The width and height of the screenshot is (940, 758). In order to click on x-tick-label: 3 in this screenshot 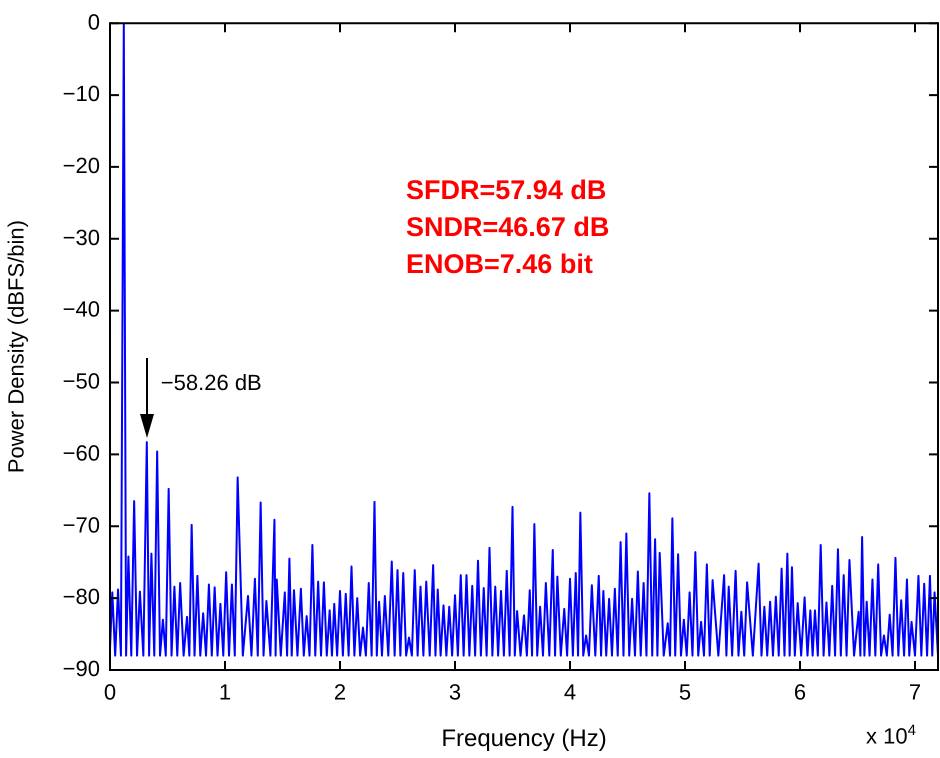, I will do `click(455, 691)`.